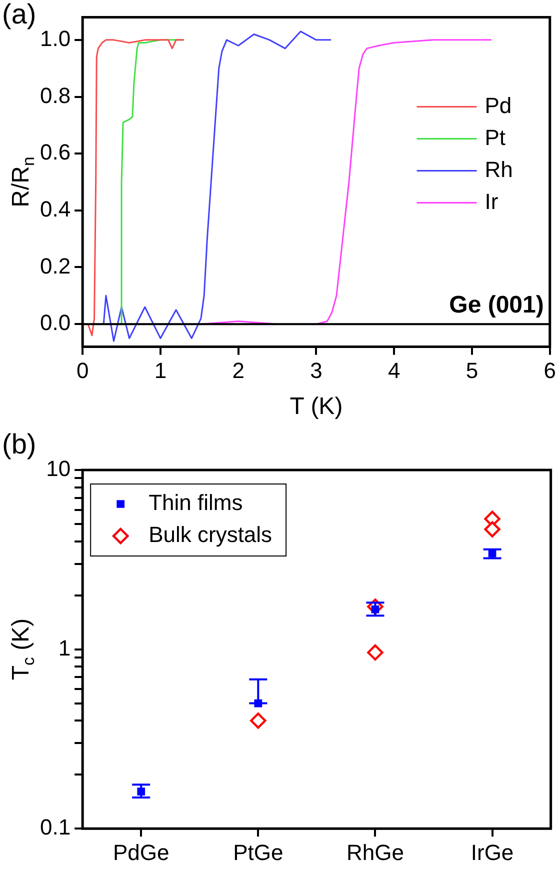 The height and width of the screenshot is (875, 560). Describe the element at coordinates (55, 152) in the screenshot. I see `y-tick-label: 0.6` at that location.